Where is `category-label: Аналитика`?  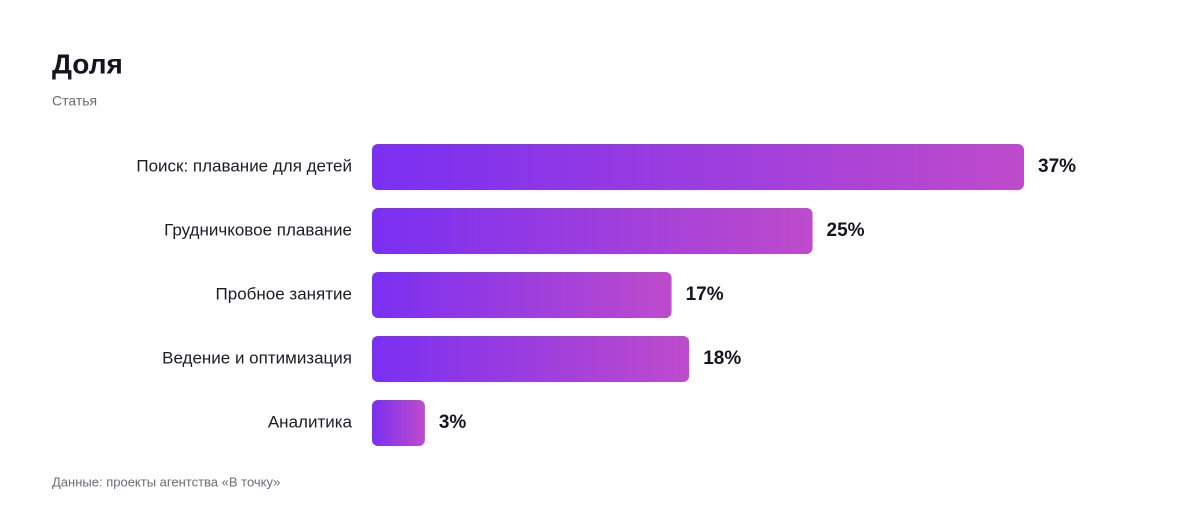 category-label: Аналитика is located at coordinates (310, 421).